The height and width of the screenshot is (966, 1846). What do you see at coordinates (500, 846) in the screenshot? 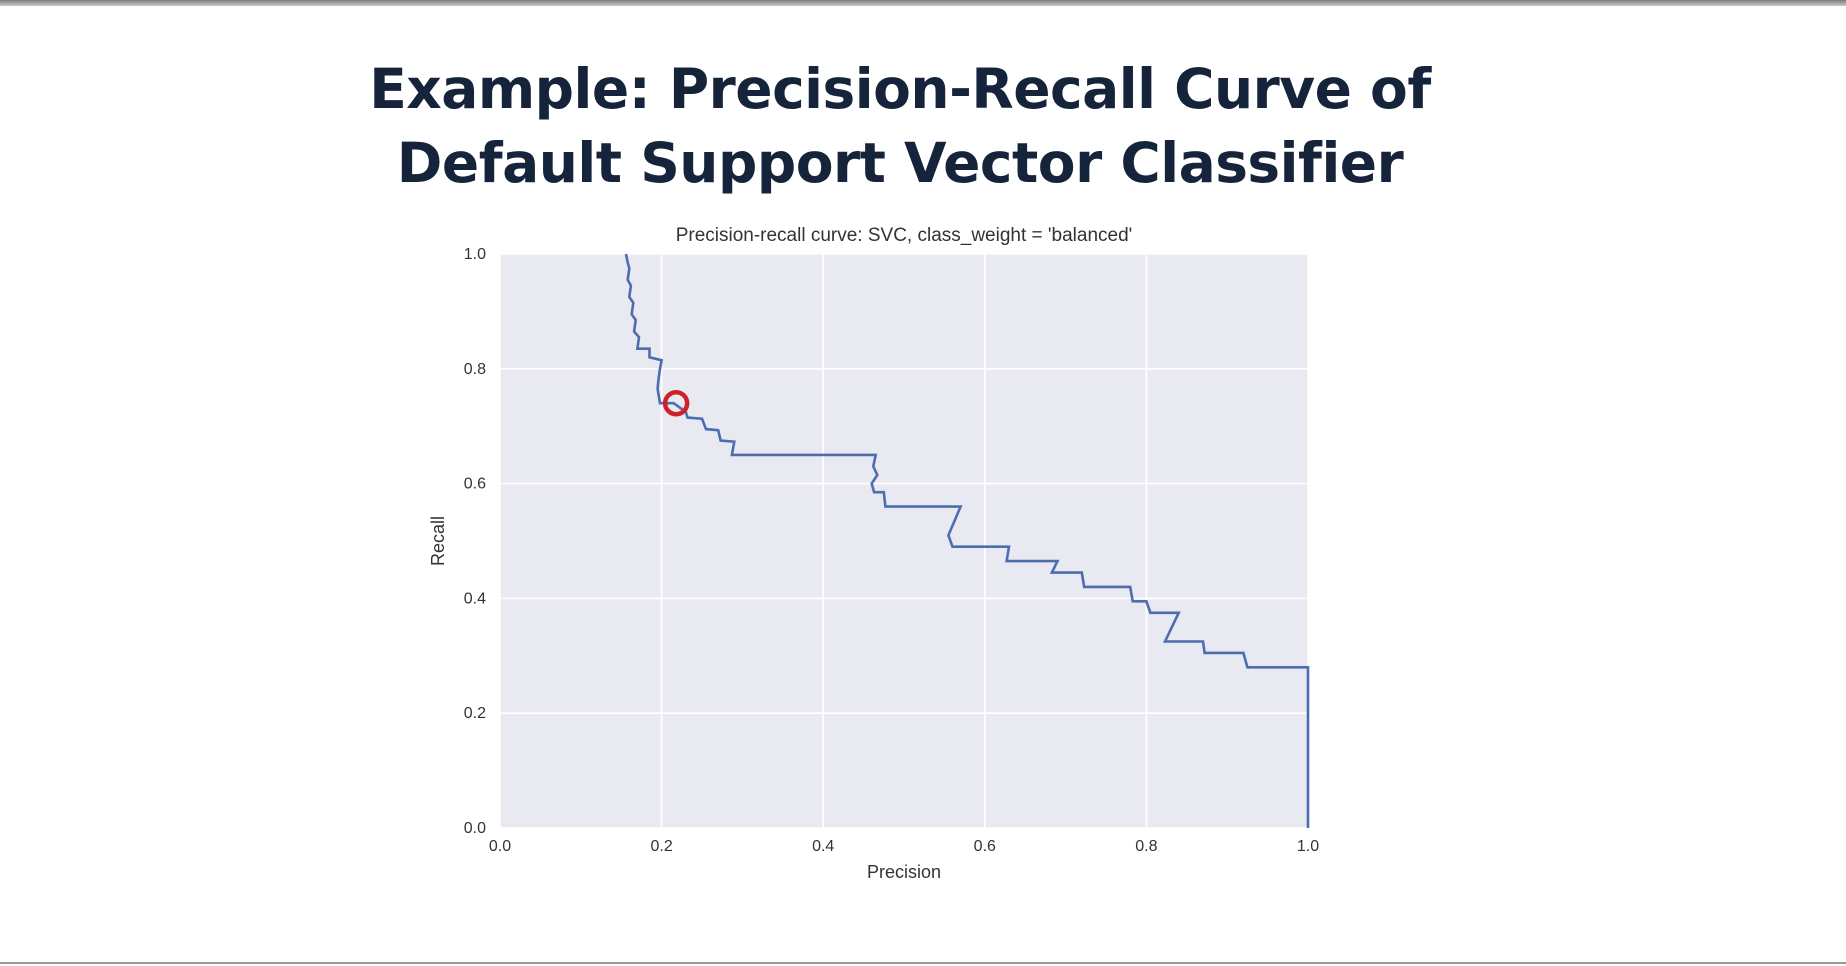
I see `x-tick-label: 0.0` at bounding box center [500, 846].